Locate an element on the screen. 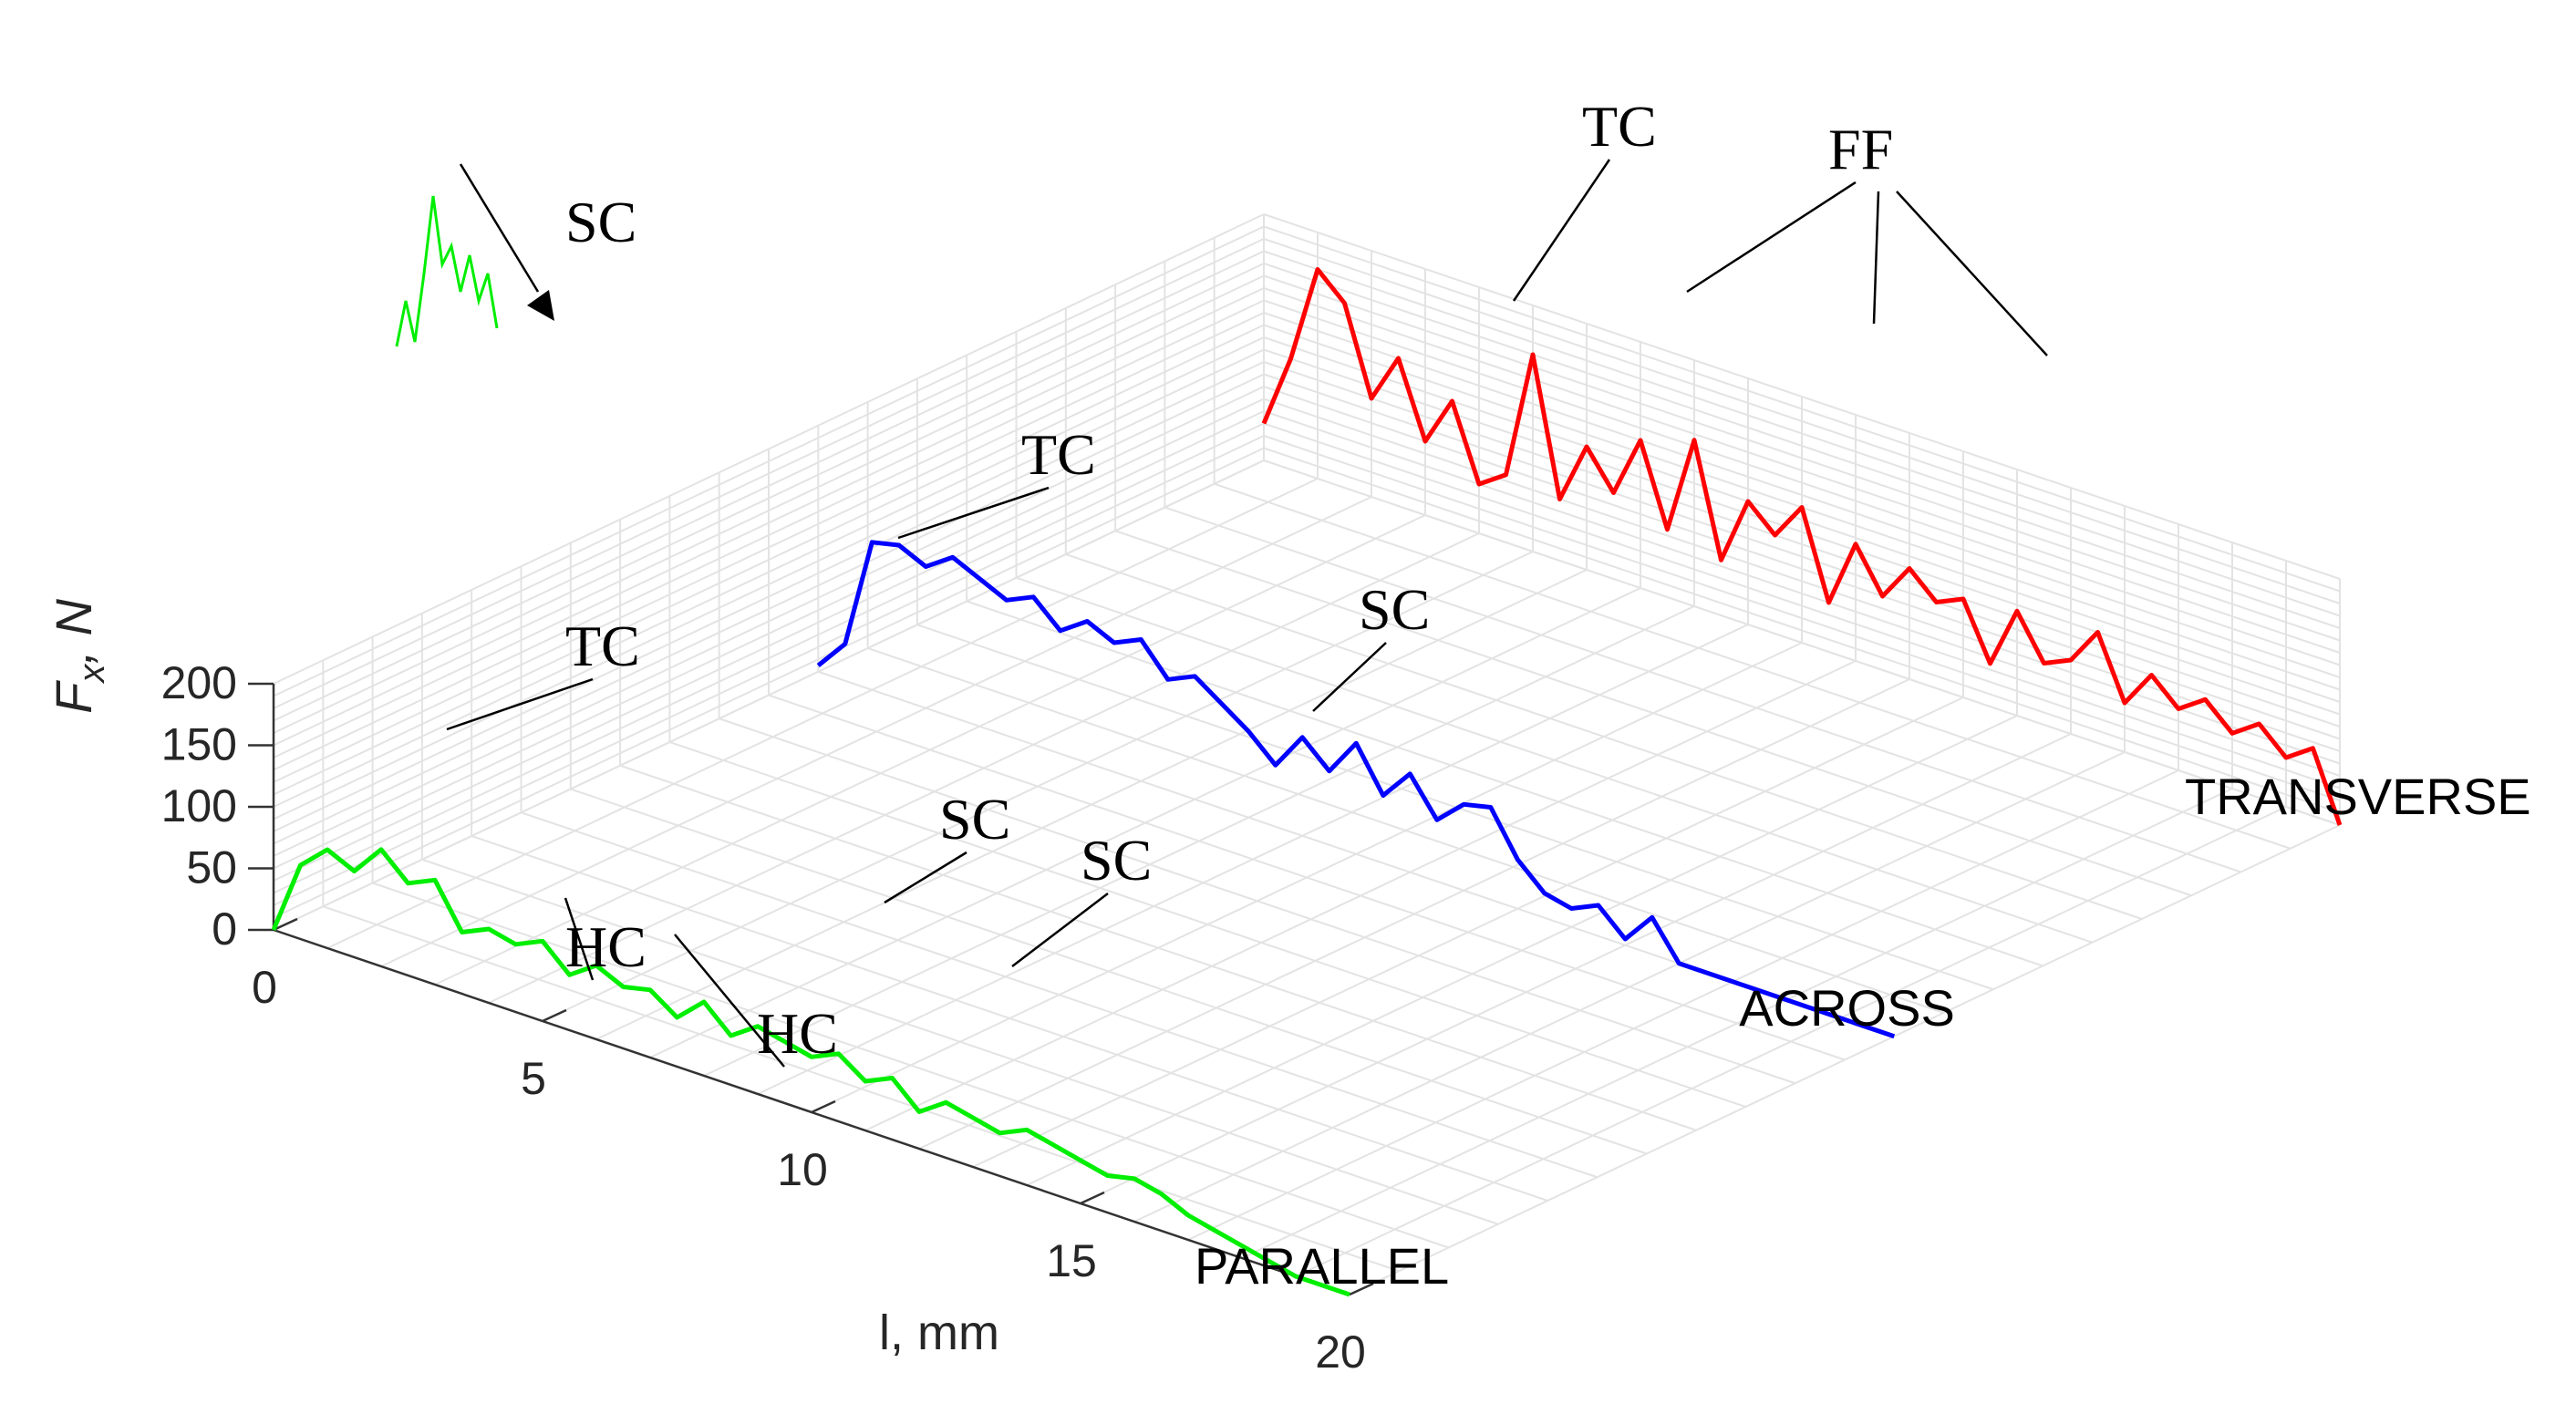 The image size is (2576, 1414). z-axis-label-main: F is located at coordinates (73, 697).